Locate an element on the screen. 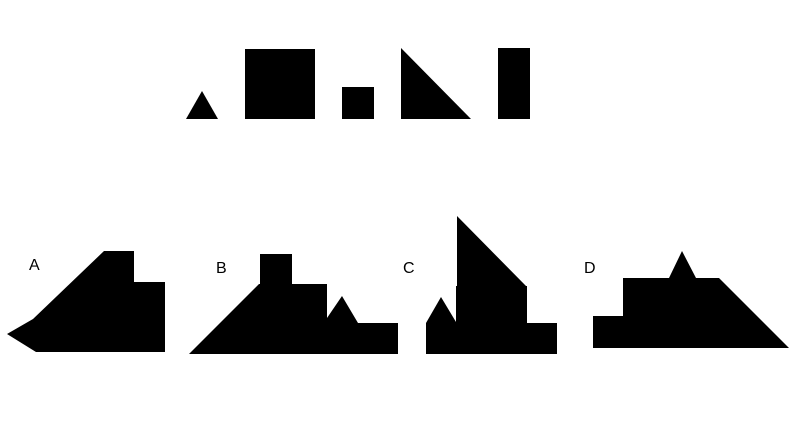 The height and width of the screenshot is (434, 792). option-d-silhouette is located at coordinates (691, 299).